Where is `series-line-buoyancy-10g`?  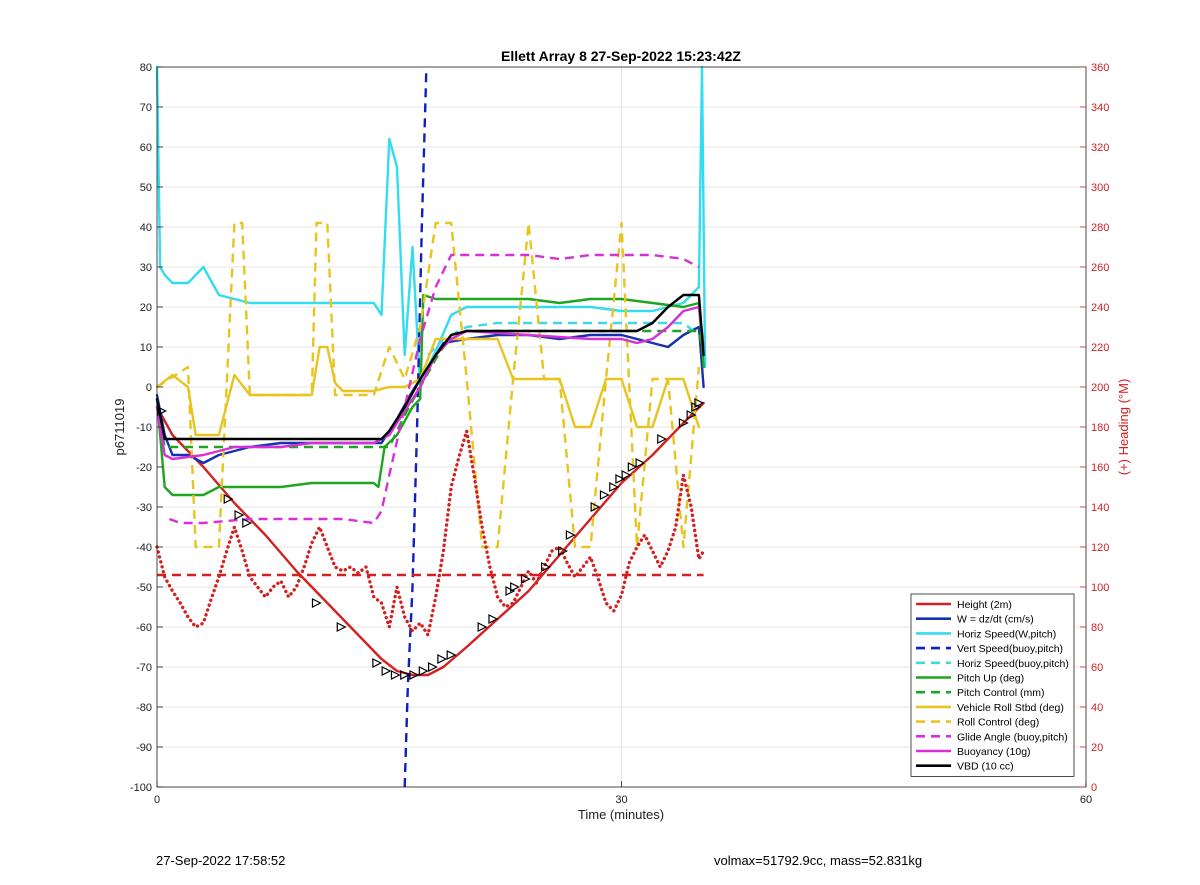 series-line-buoyancy-10g is located at coordinates (430, 383).